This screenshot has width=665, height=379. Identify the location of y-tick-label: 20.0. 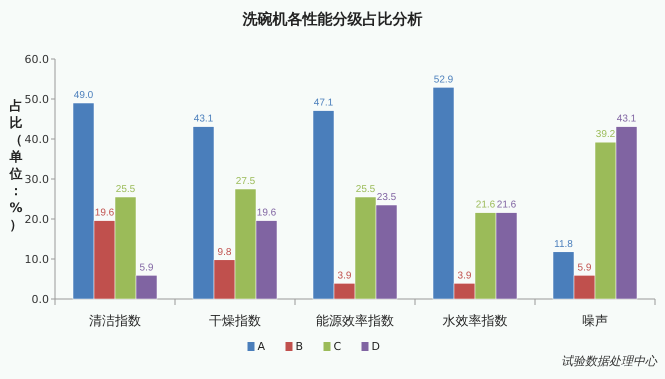
(36, 219).